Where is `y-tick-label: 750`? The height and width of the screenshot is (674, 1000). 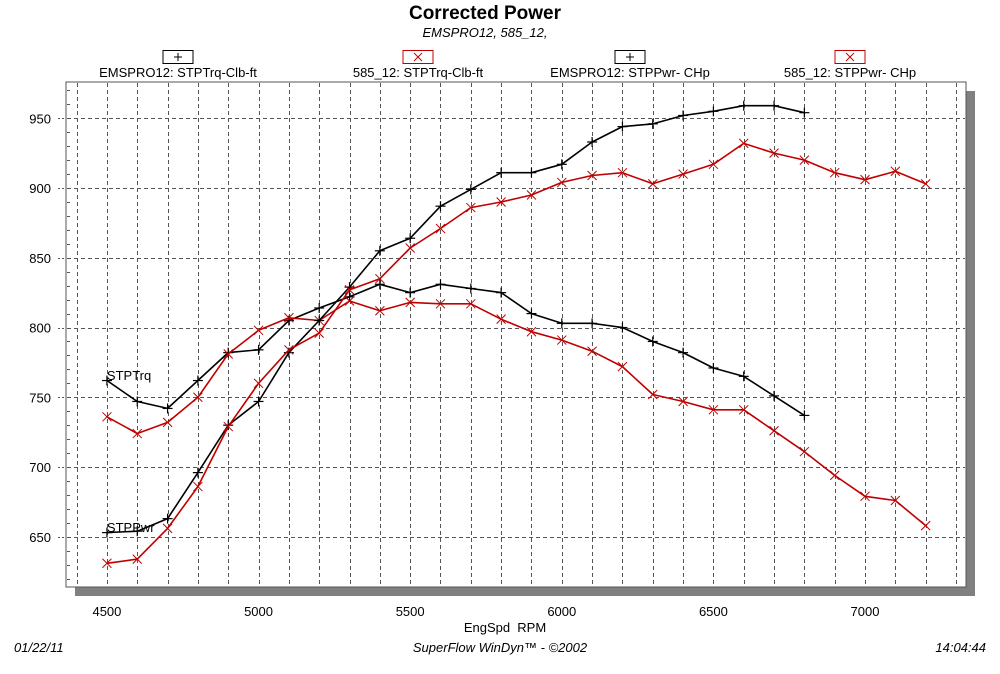
y-tick-label: 750 is located at coordinates (40, 397).